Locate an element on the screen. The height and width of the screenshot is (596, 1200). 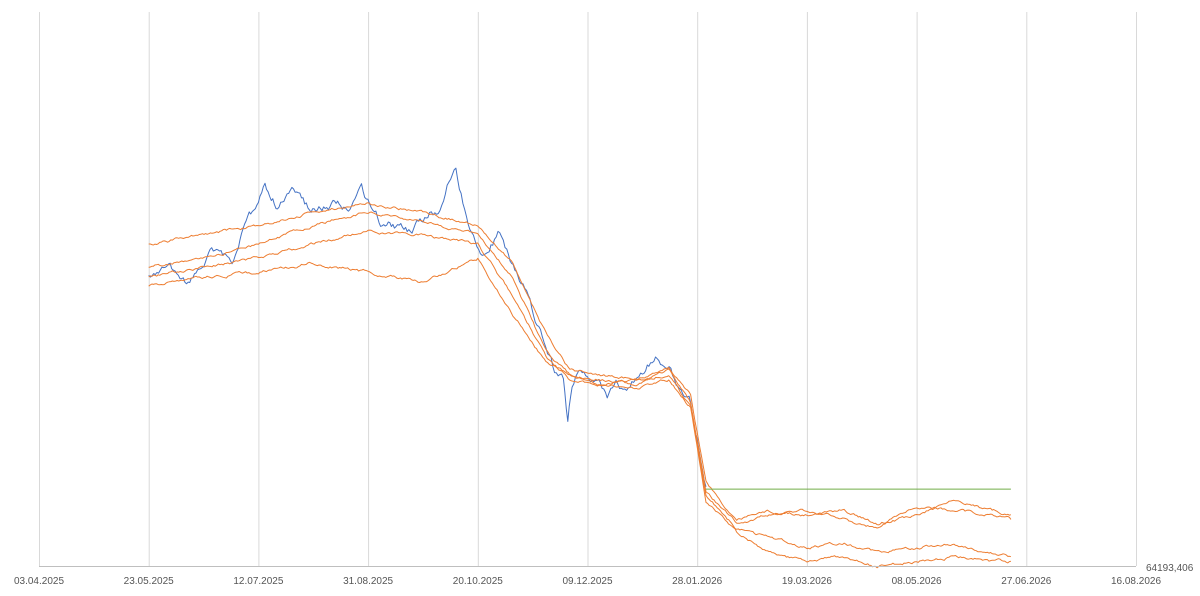
x-tick-label: 23.05.2025 is located at coordinates (149, 581).